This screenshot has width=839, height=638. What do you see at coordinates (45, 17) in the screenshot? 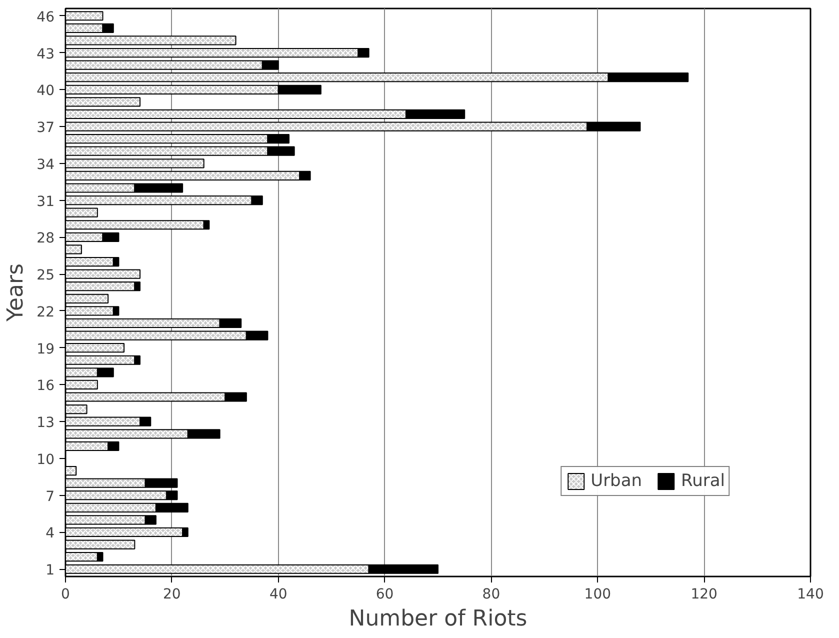
I see `y-tick-label: 46` at bounding box center [45, 17].